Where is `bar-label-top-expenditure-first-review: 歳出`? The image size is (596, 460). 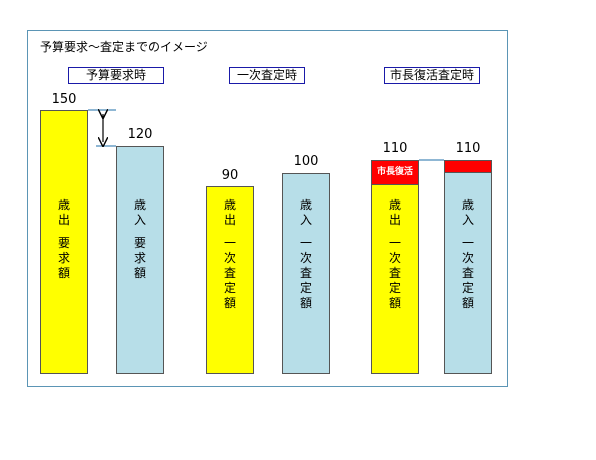
bar-label-top-expenditure-first-review: 歳出 is located at coordinates (229, 212).